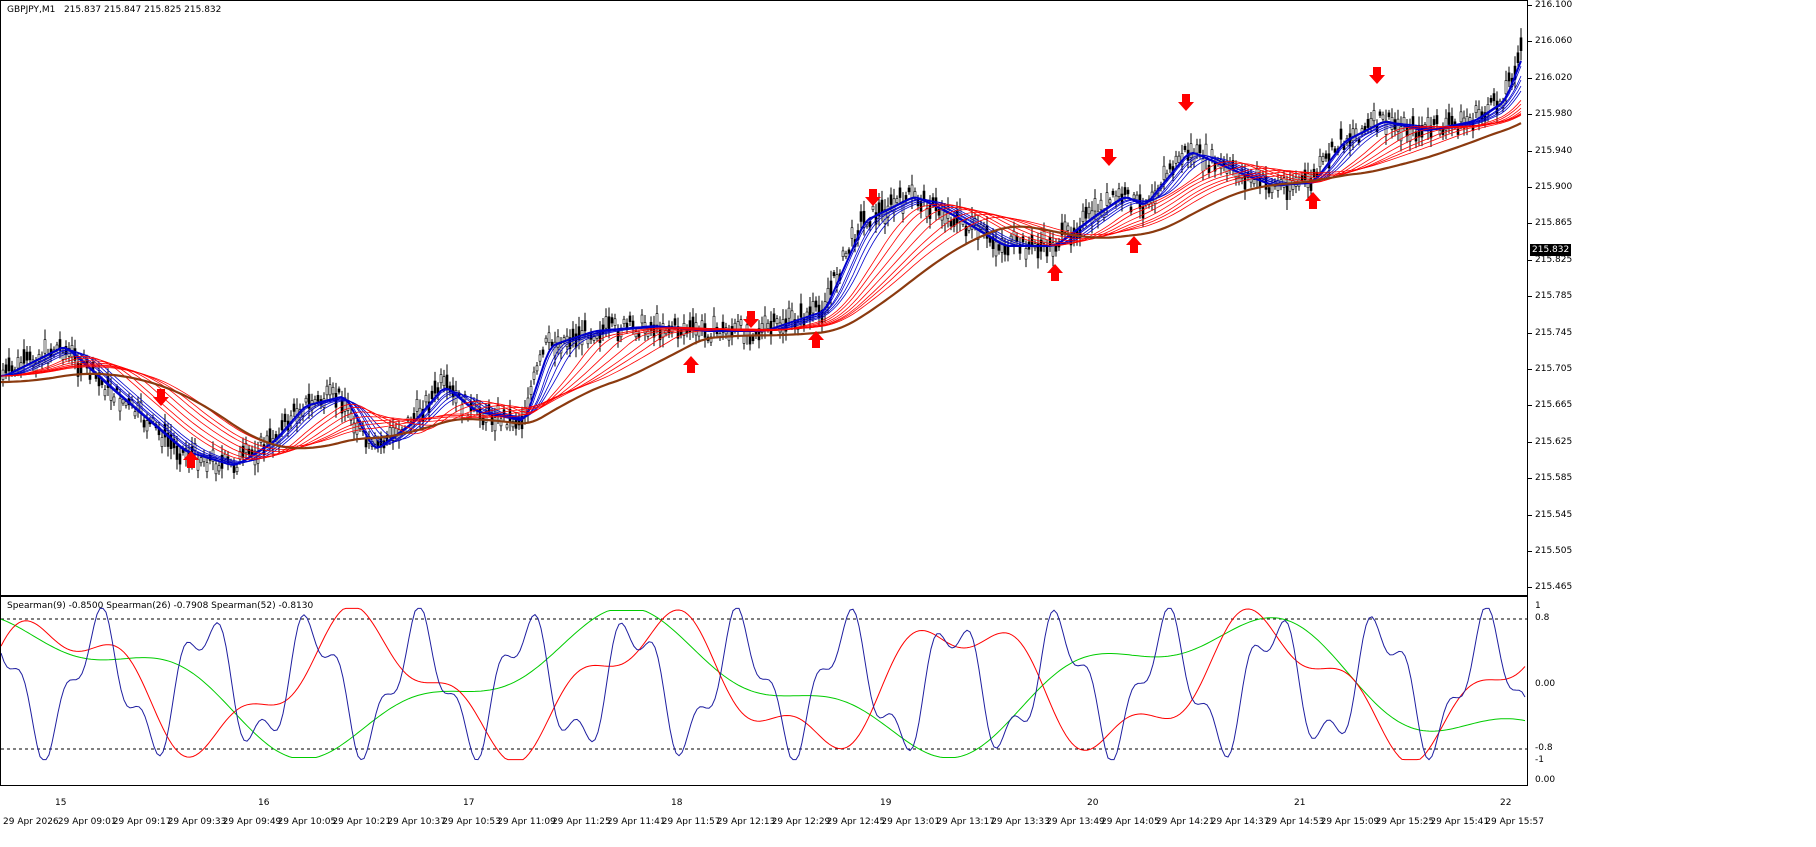  What do you see at coordinates (1240, 822) in the screenshot?
I see `time-label: 29 Apr 14:37` at bounding box center [1240, 822].